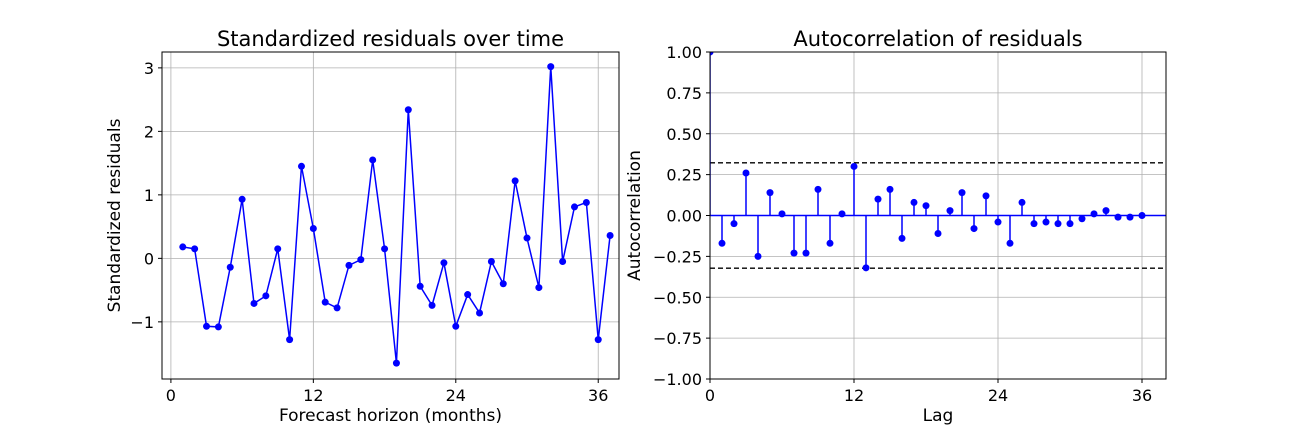 Image resolution: width=1296 pixels, height=432 pixels. I want to click on y-tick-label: 0.50, so click(684, 134).